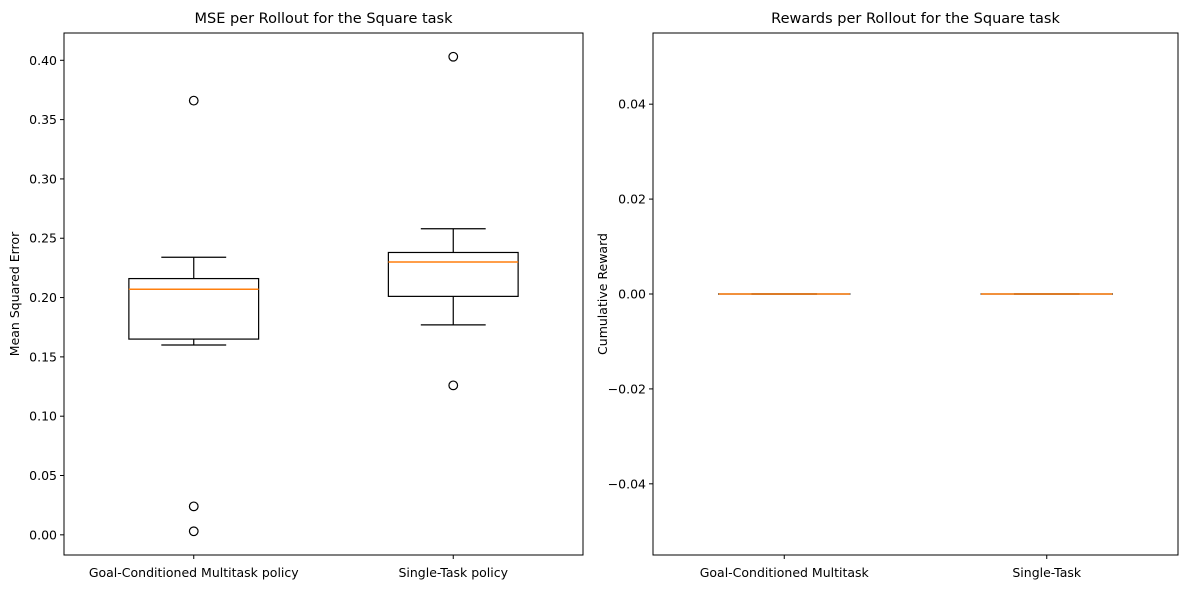  I want to click on chart-title: MSE per Rollout for the Square task, so click(323, 19).